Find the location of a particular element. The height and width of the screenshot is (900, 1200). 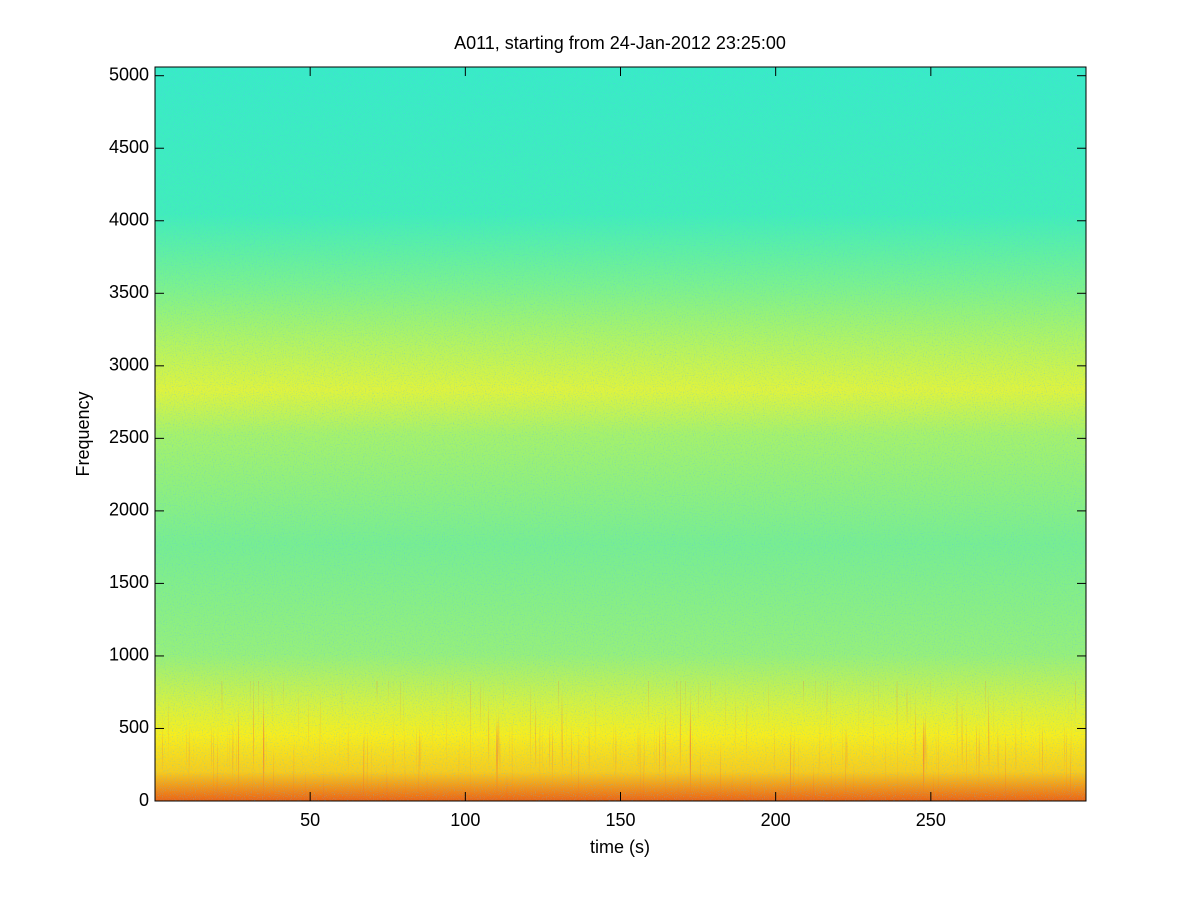

x-tick-label: 150 is located at coordinates (620, 820).